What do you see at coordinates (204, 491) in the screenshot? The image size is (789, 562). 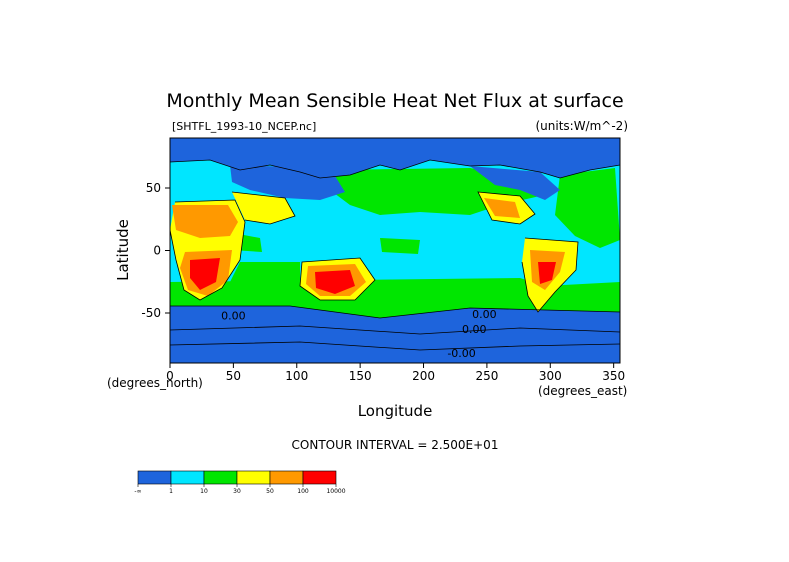 I see `colorbar-label: 10` at bounding box center [204, 491].